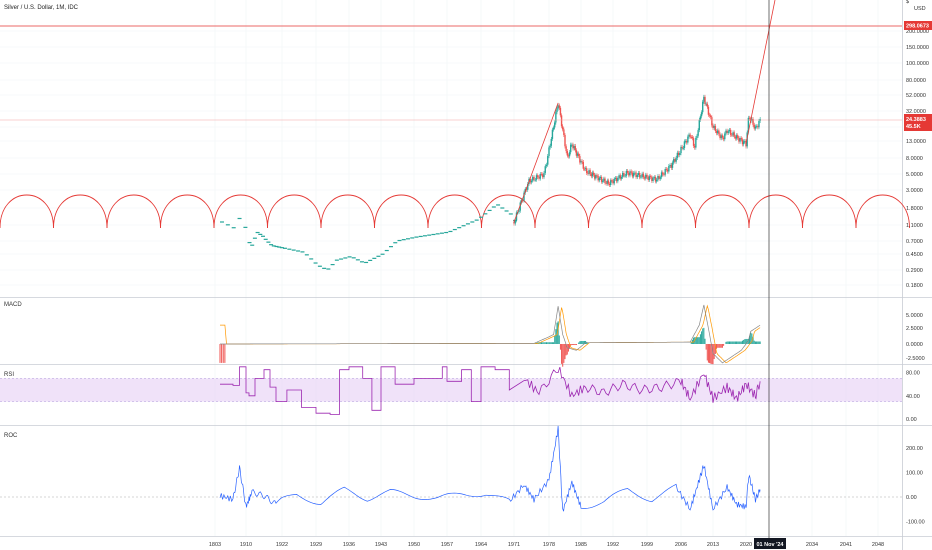 The width and height of the screenshot is (932, 550). Describe the element at coordinates (490, 334) in the screenshot. I see `macd-line` at that location.